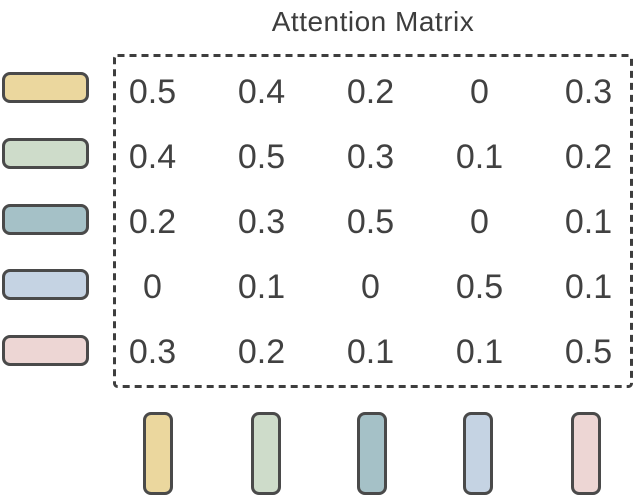 The image size is (638, 499). Describe the element at coordinates (479, 287) in the screenshot. I see `matrix-cell-r4-c4: 0.5` at that location.